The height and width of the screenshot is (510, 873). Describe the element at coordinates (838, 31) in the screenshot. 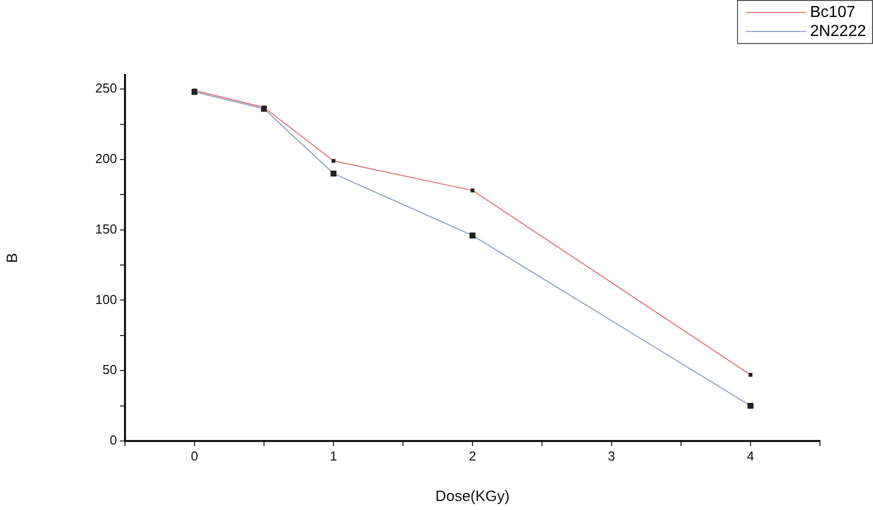

I see `legend-label: 2N2222` at that location.